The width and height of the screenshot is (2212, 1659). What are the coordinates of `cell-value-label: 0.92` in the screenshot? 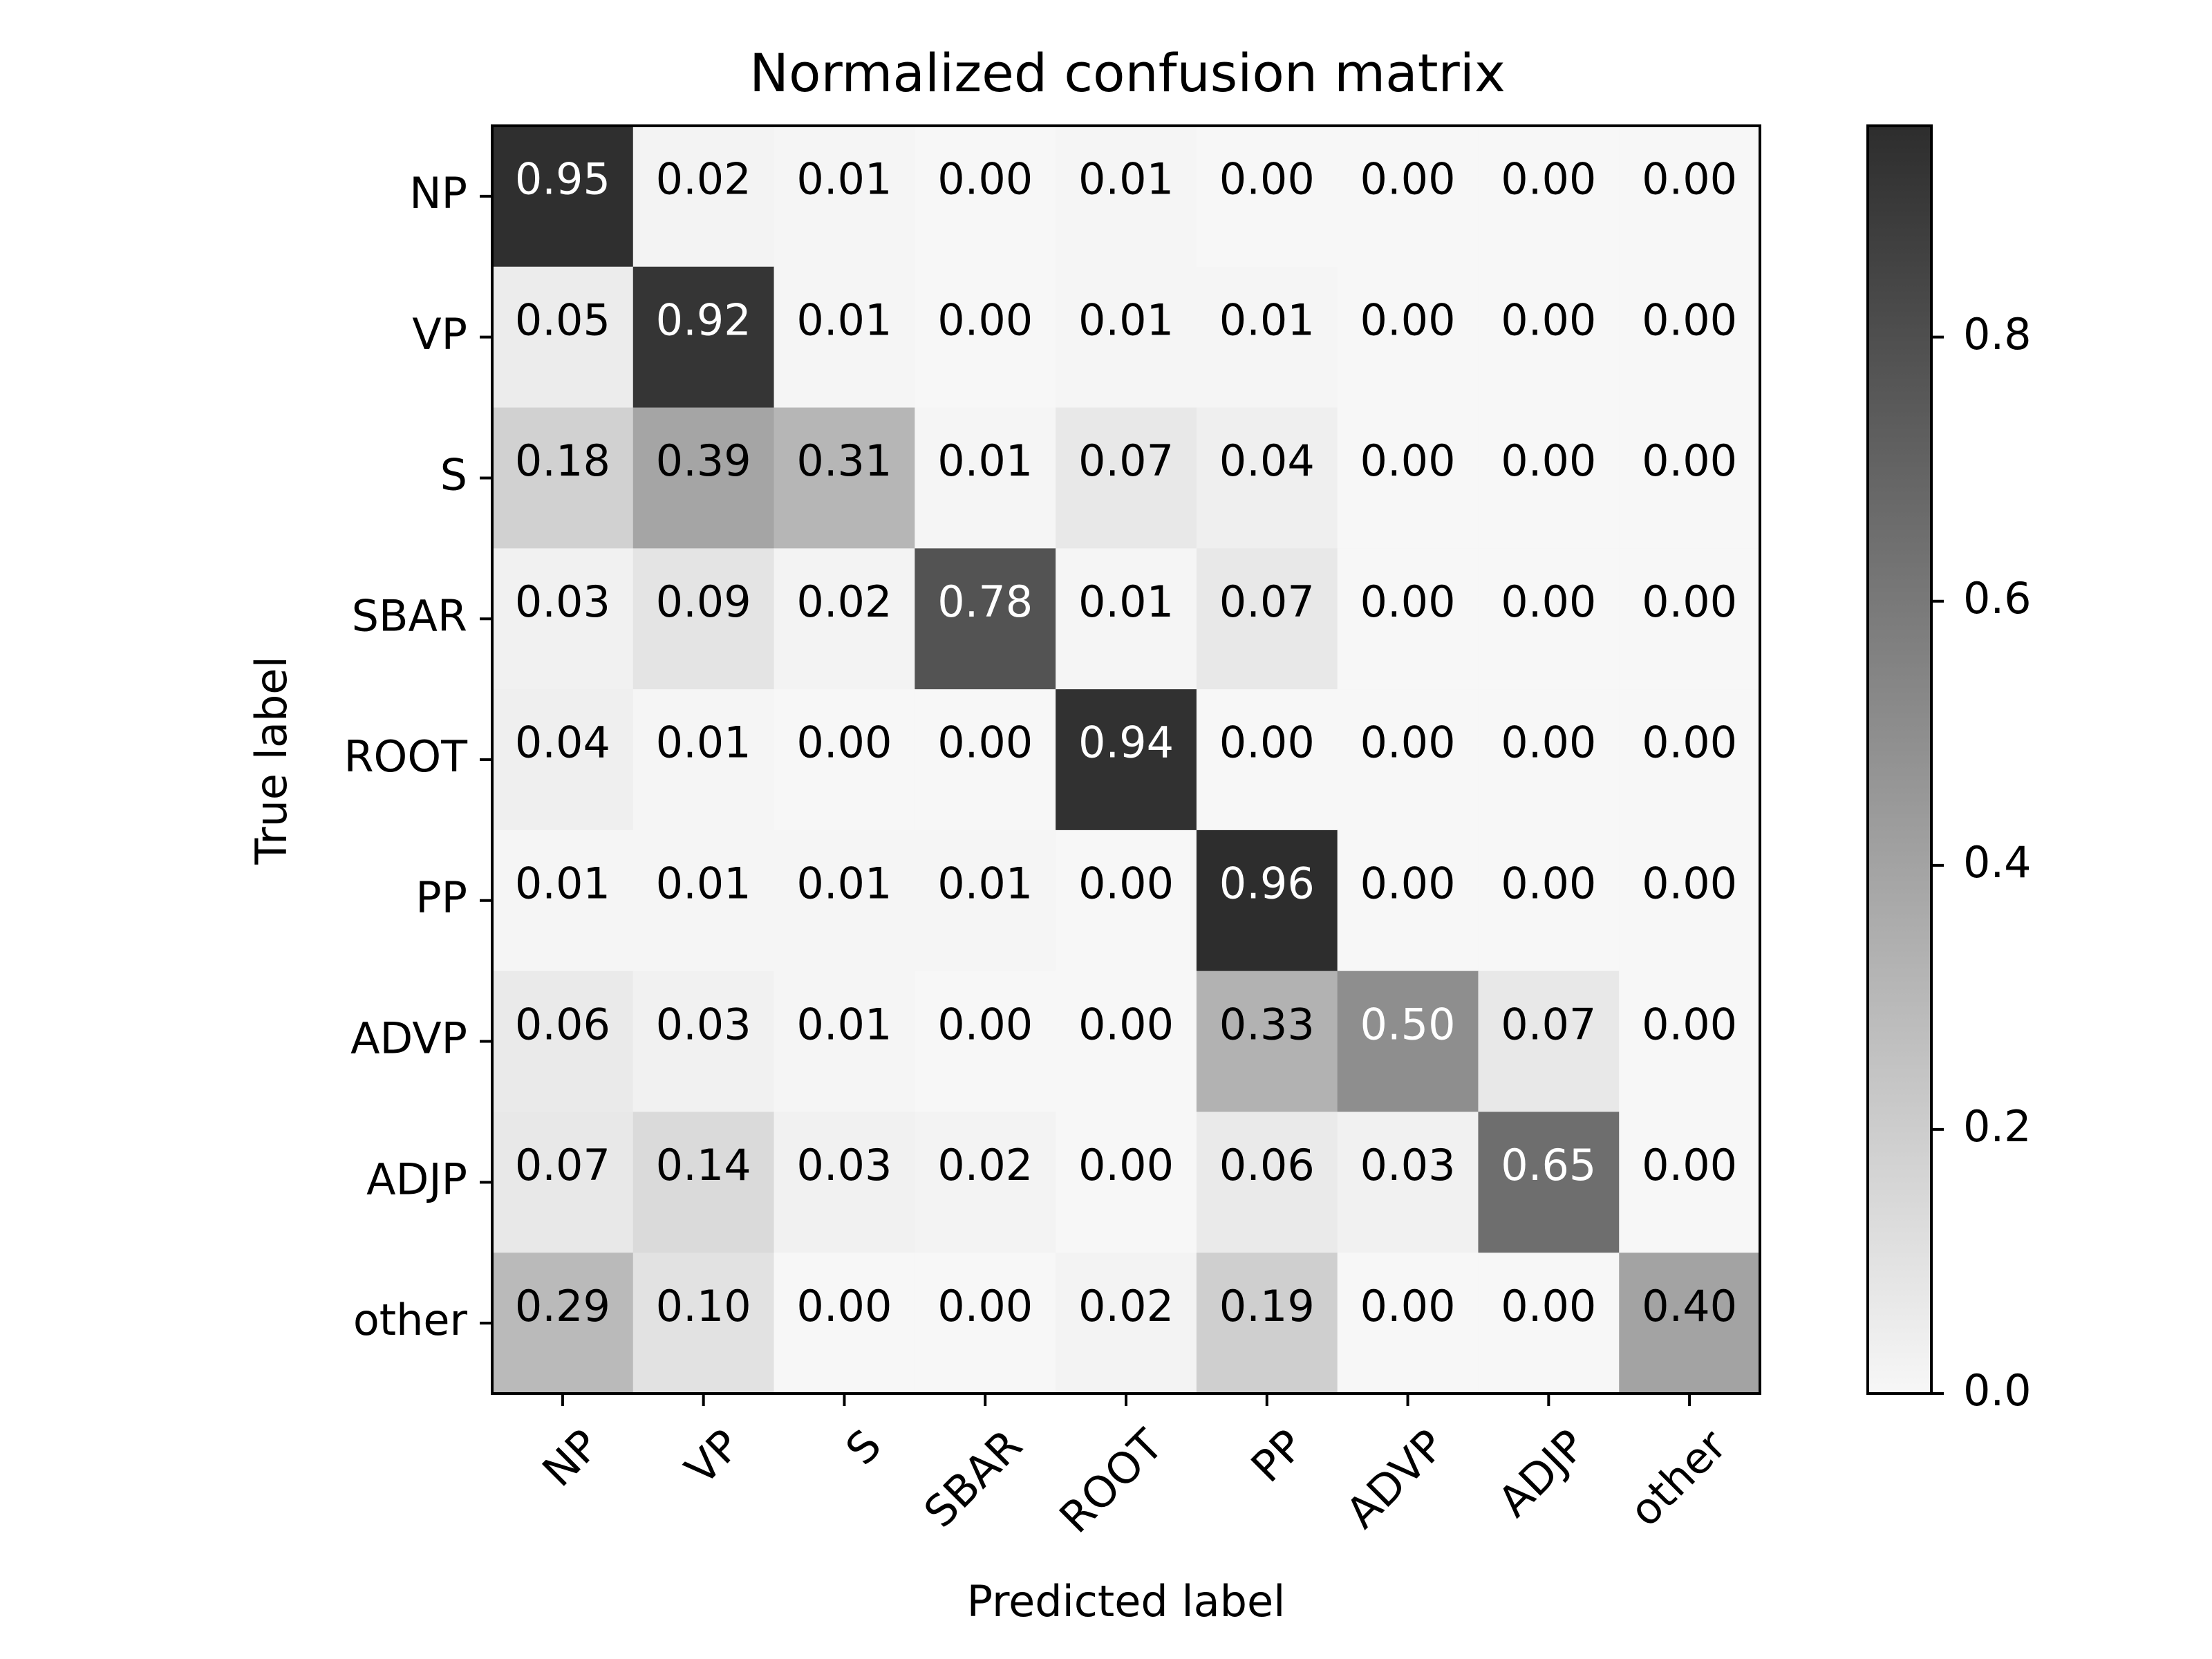 It's located at (704, 320).